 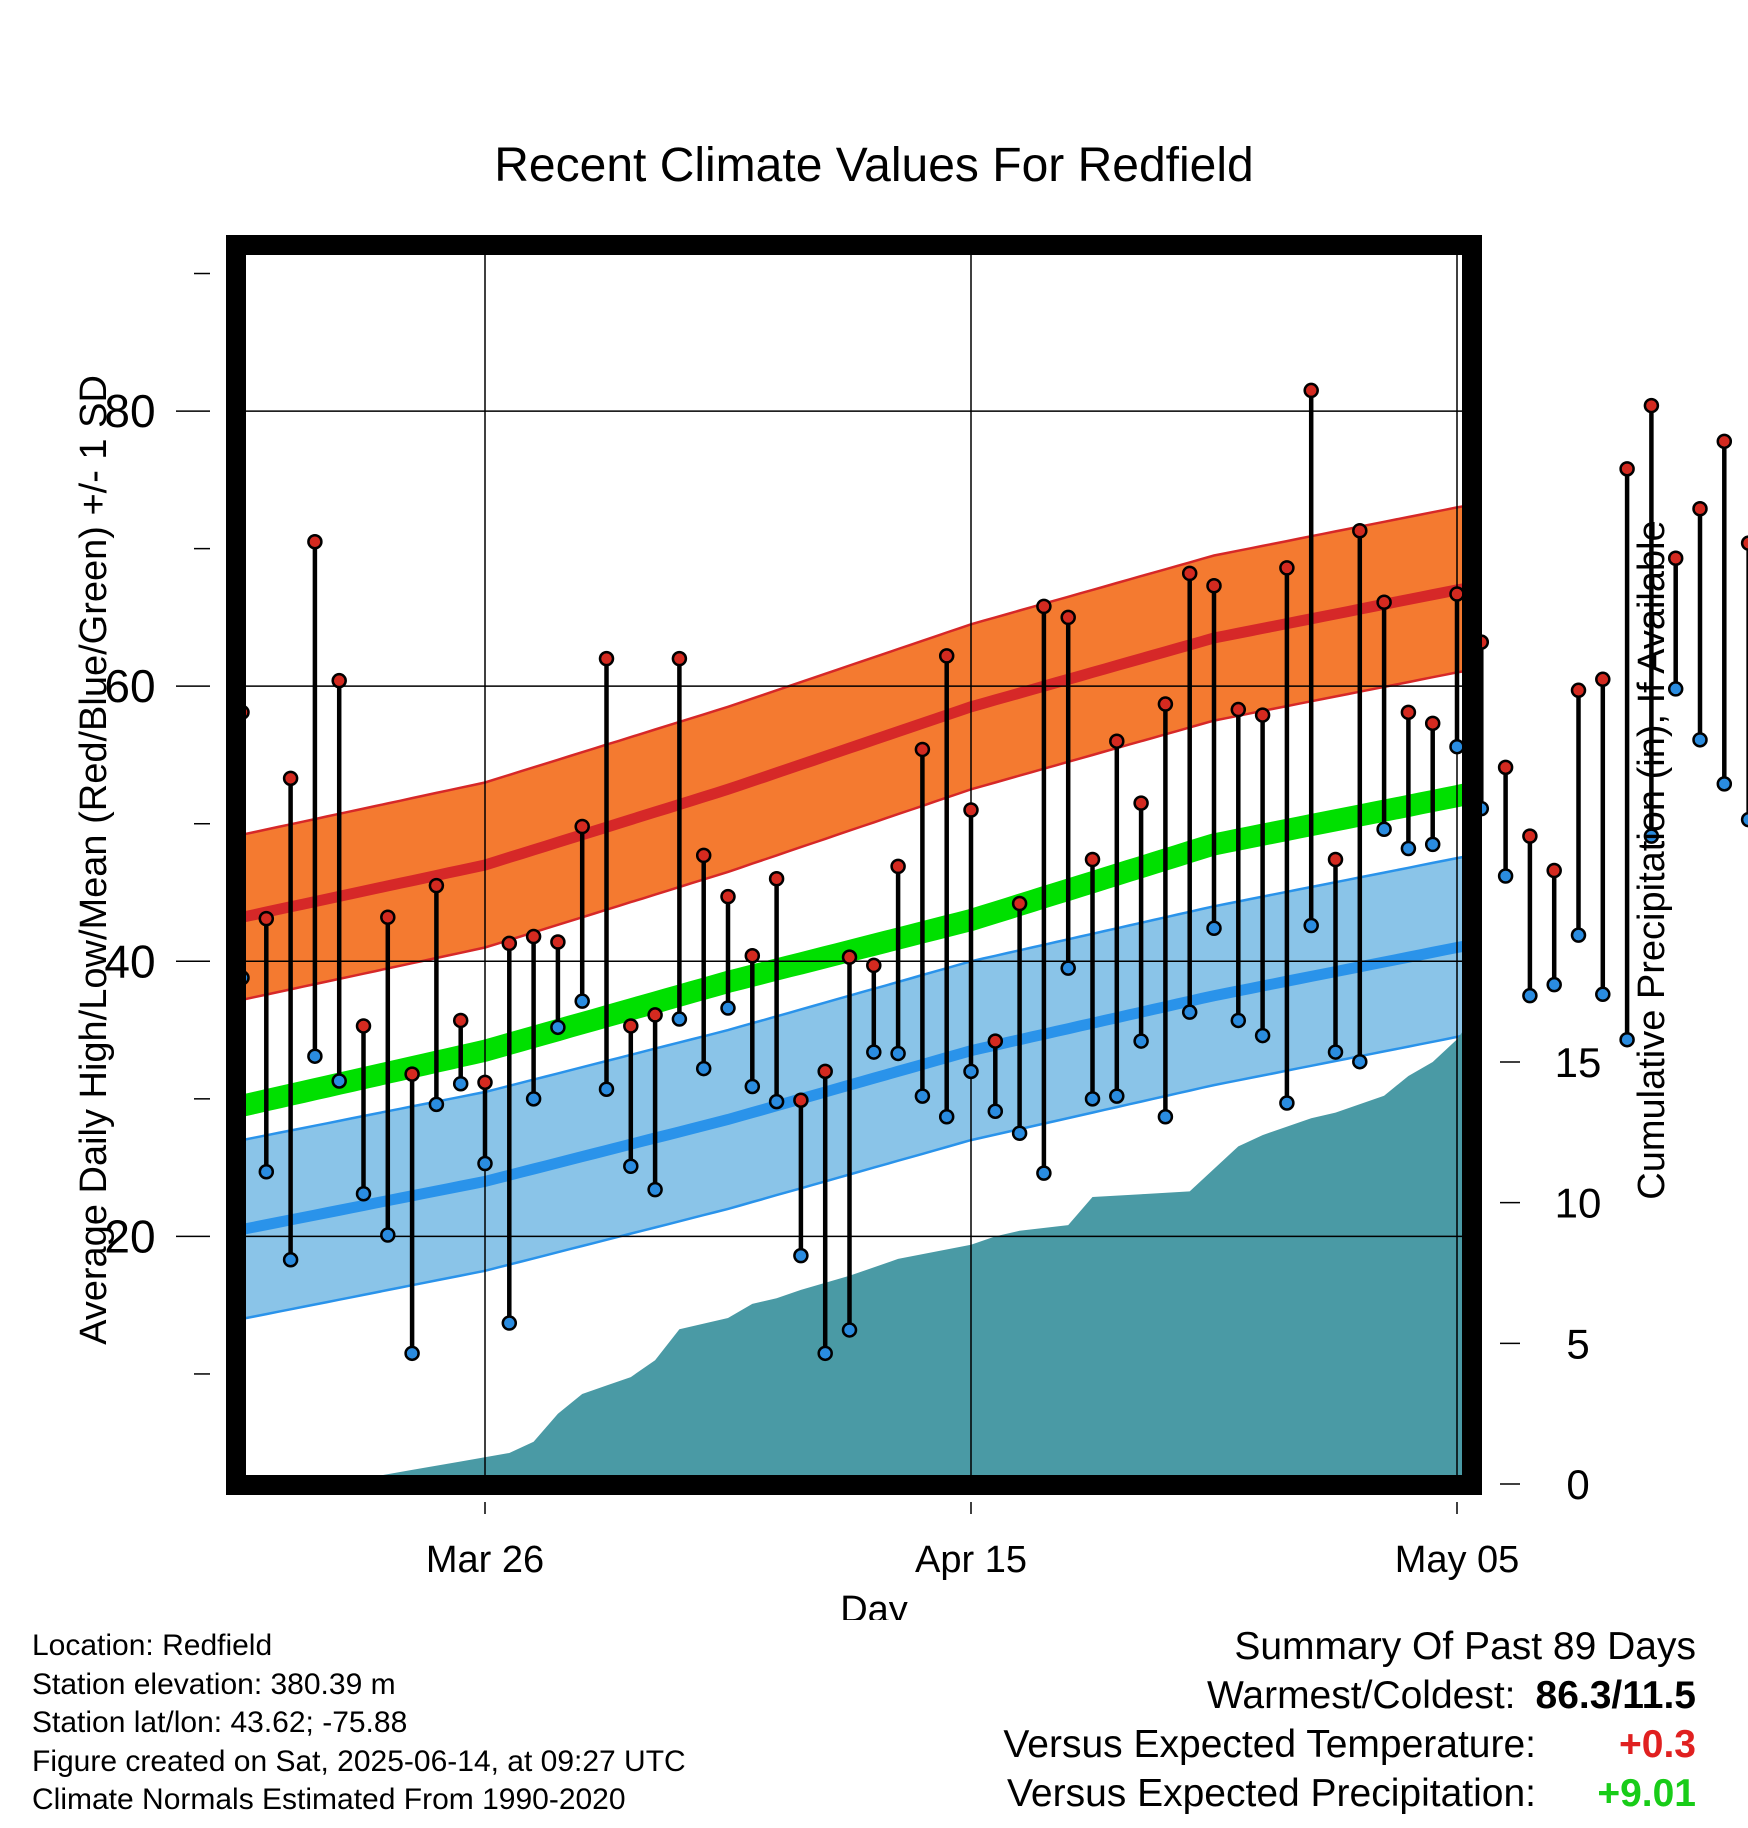 What do you see at coordinates (971, 1560) in the screenshot?
I see `x-tick-label: Apr 15` at bounding box center [971, 1560].